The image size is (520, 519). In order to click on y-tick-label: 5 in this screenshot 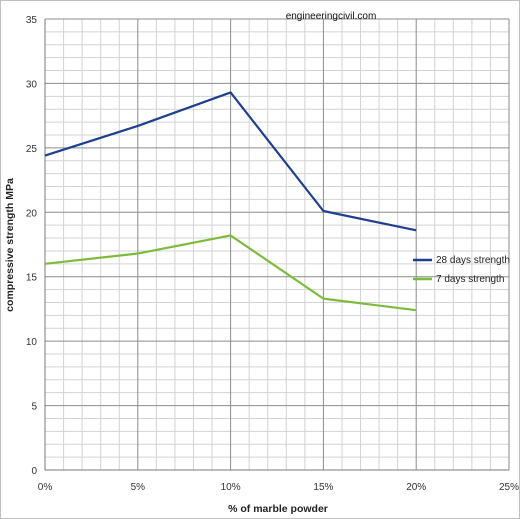, I will do `click(34, 407)`.